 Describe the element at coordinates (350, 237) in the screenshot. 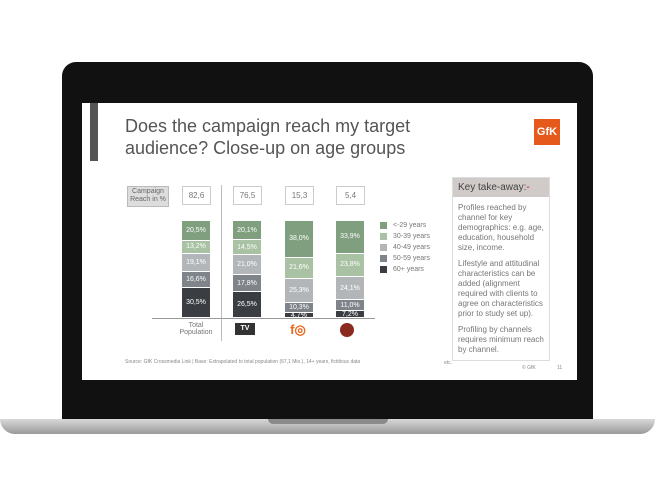

I see `bar-segment: 33,9%` at that location.